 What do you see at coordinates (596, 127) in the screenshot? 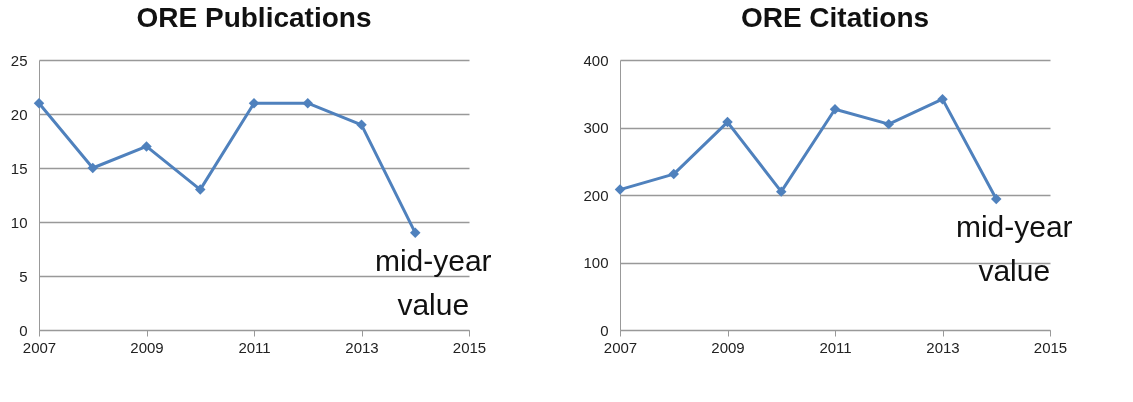
I see `y-tick-label: 300` at bounding box center [596, 127].